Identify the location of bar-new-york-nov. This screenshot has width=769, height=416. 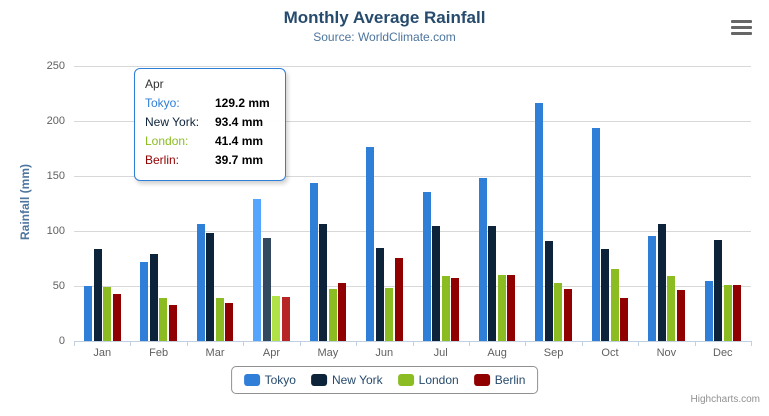
(661, 282).